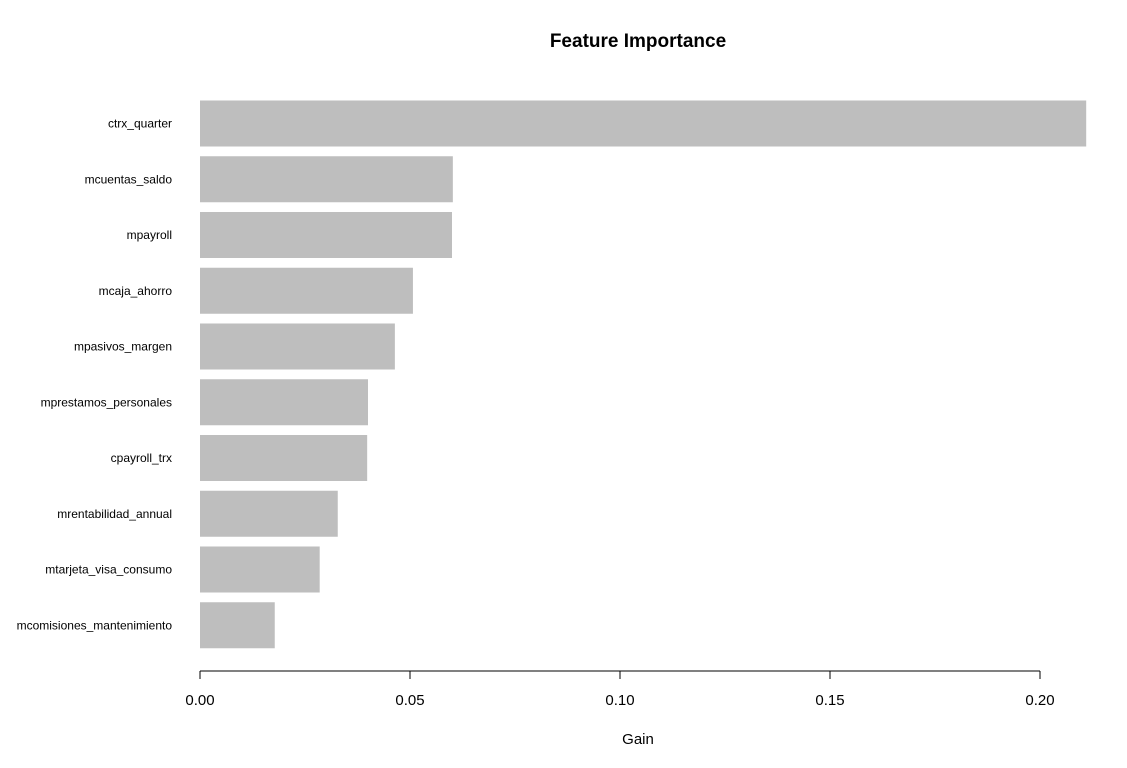 The image size is (1127, 768). What do you see at coordinates (149, 235) in the screenshot?
I see `category-label: mpayroll` at bounding box center [149, 235].